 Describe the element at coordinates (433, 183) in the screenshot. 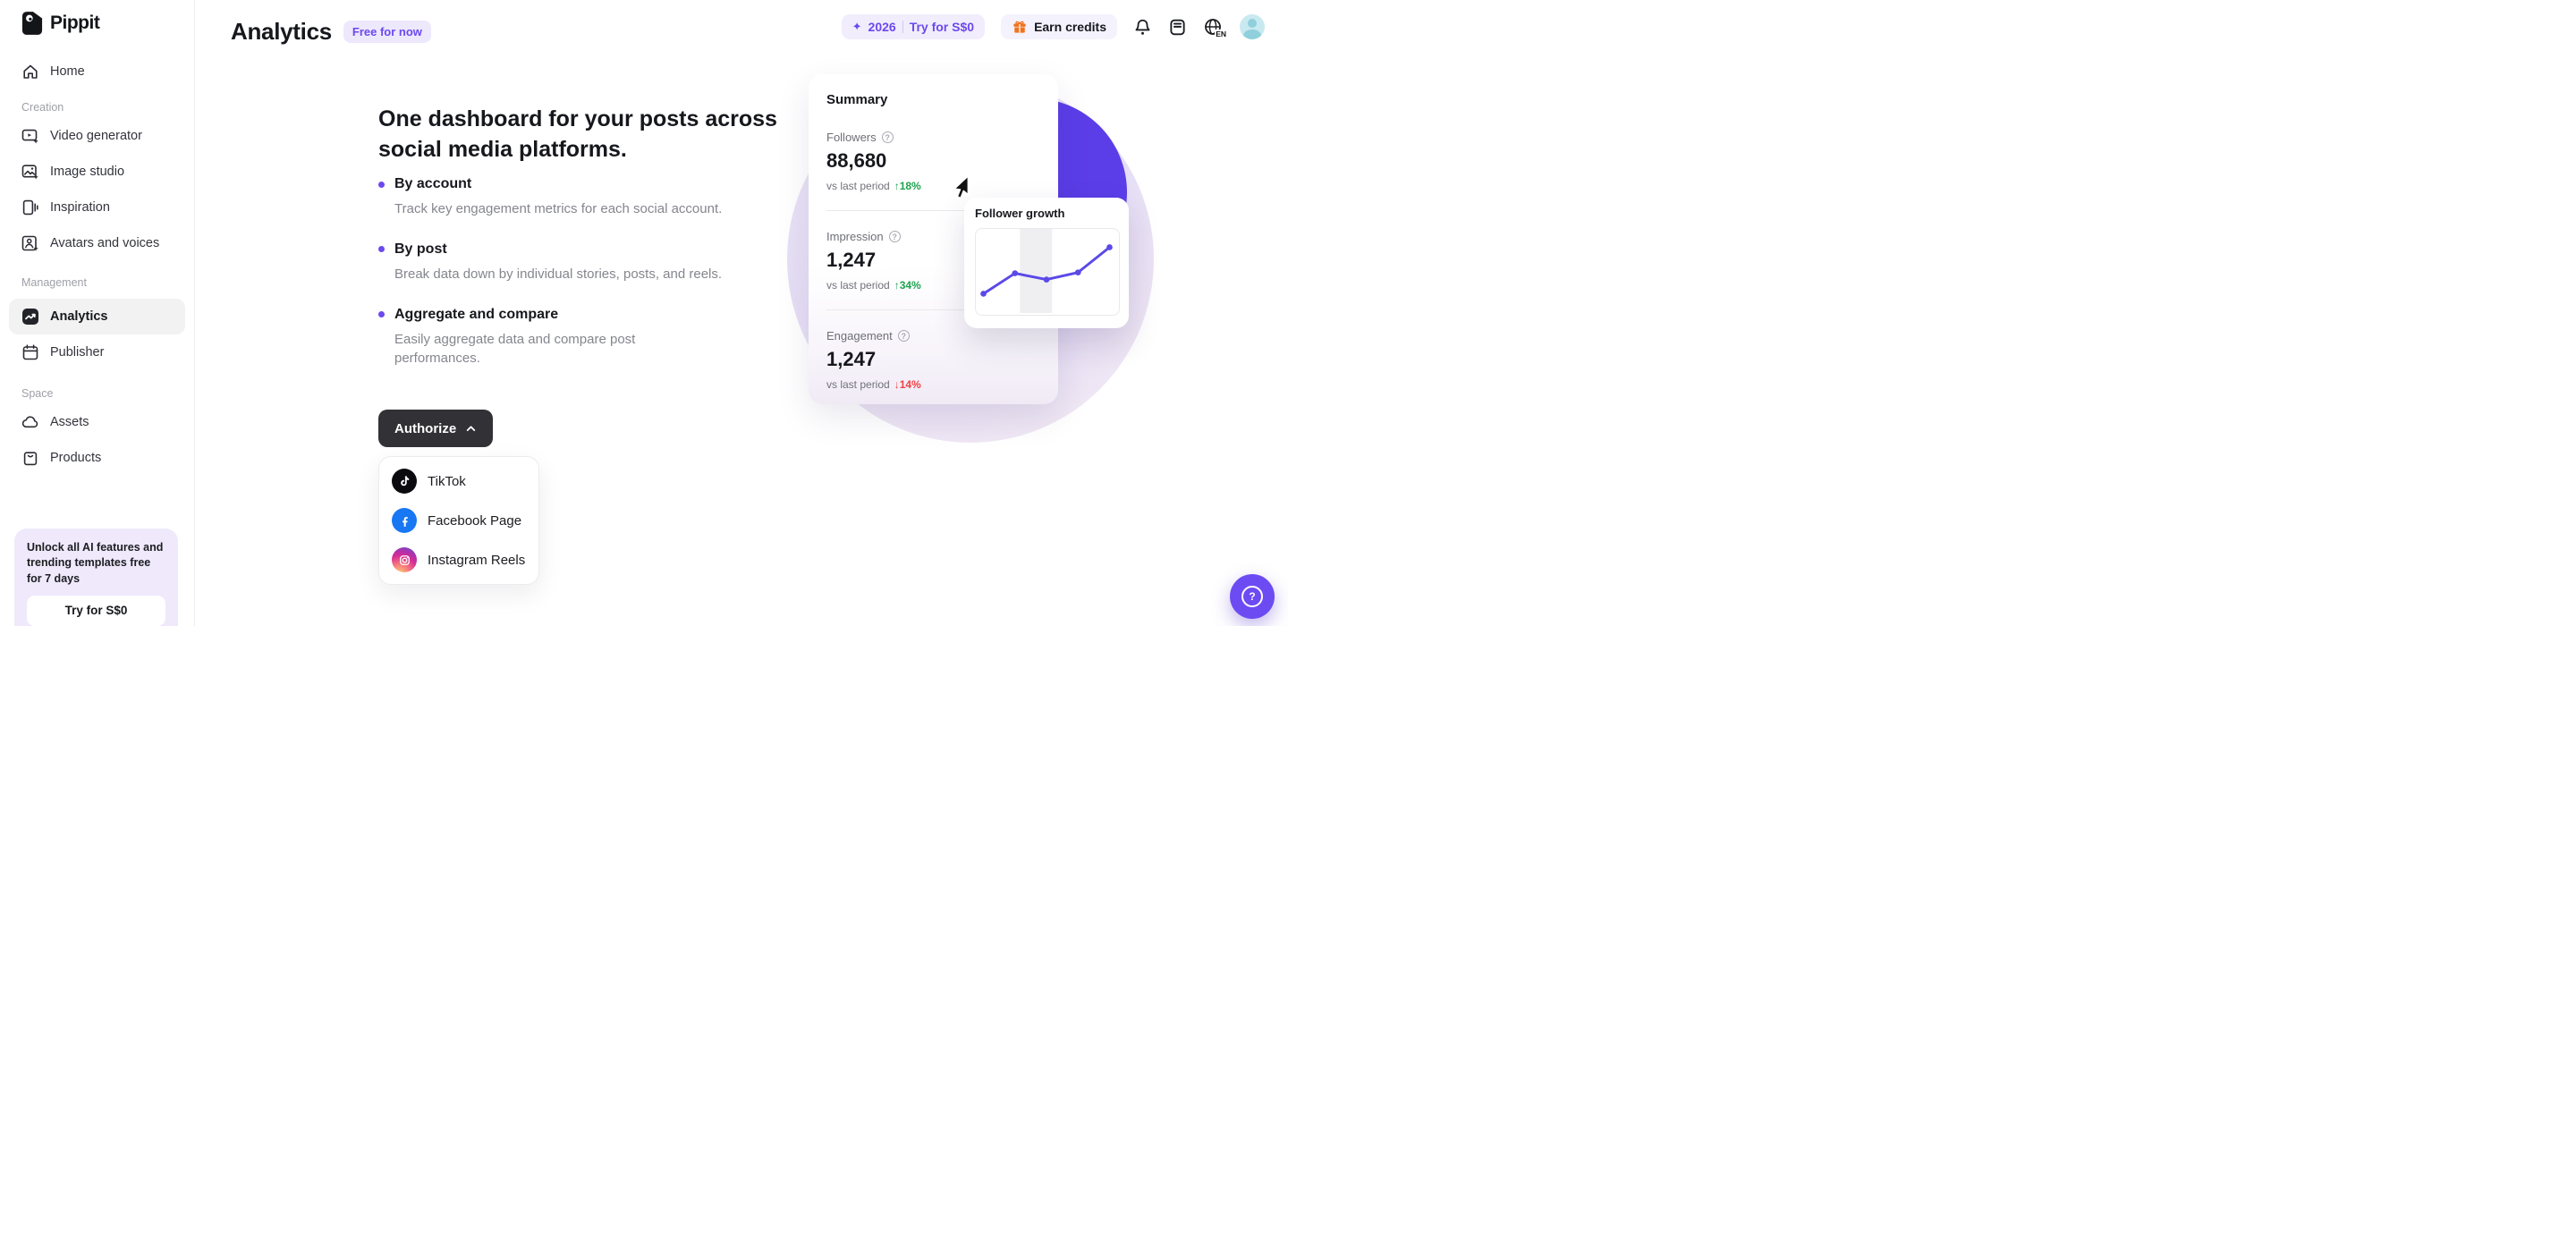

I see `feature-title: By account` at that location.